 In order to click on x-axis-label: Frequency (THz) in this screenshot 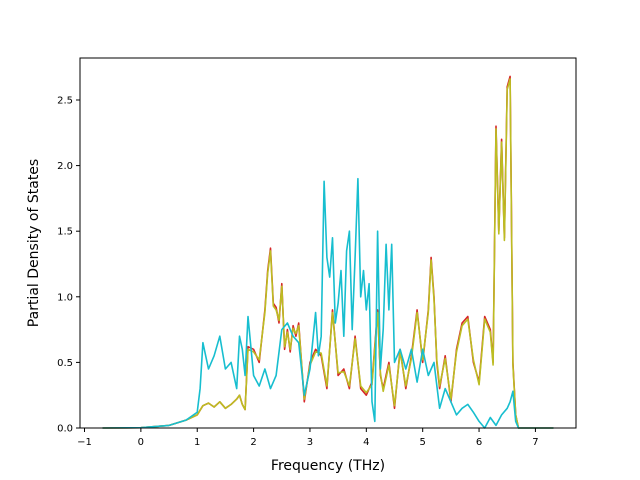, I will do `click(328, 466)`.